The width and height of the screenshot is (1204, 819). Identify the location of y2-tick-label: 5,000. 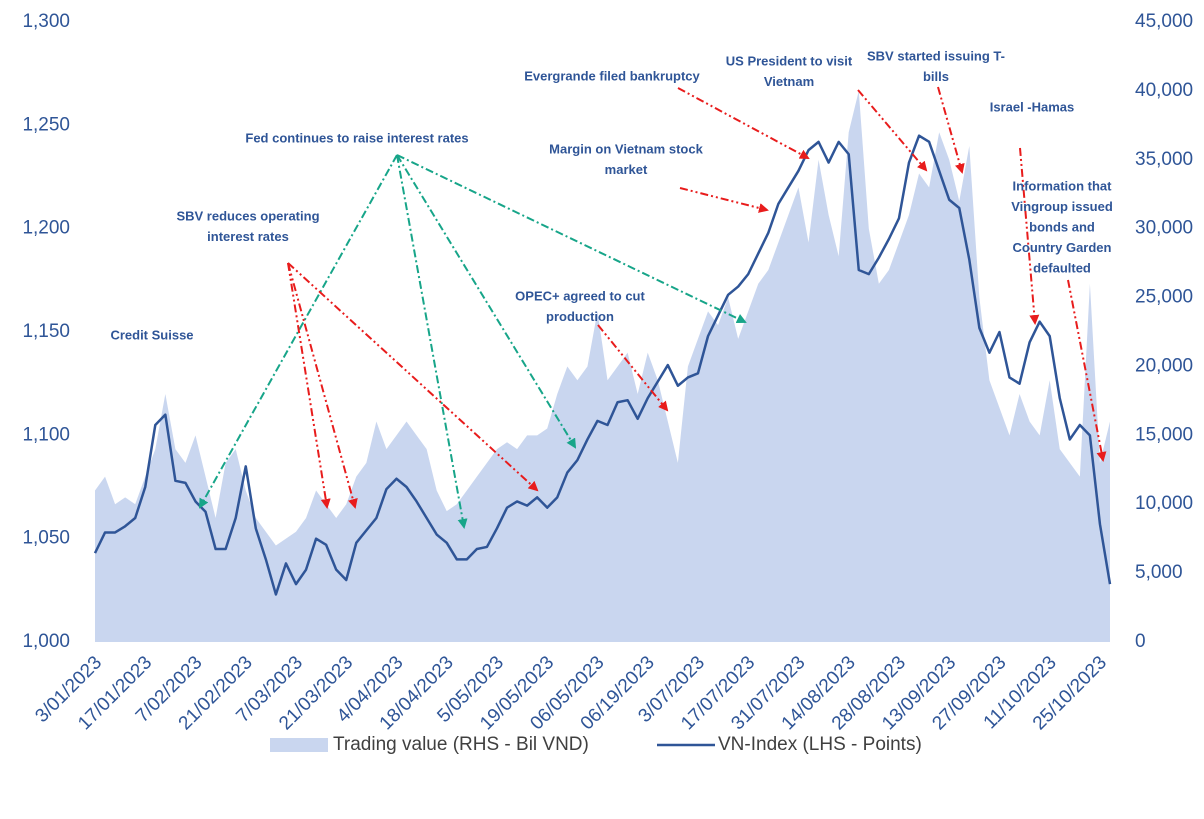
(1159, 572).